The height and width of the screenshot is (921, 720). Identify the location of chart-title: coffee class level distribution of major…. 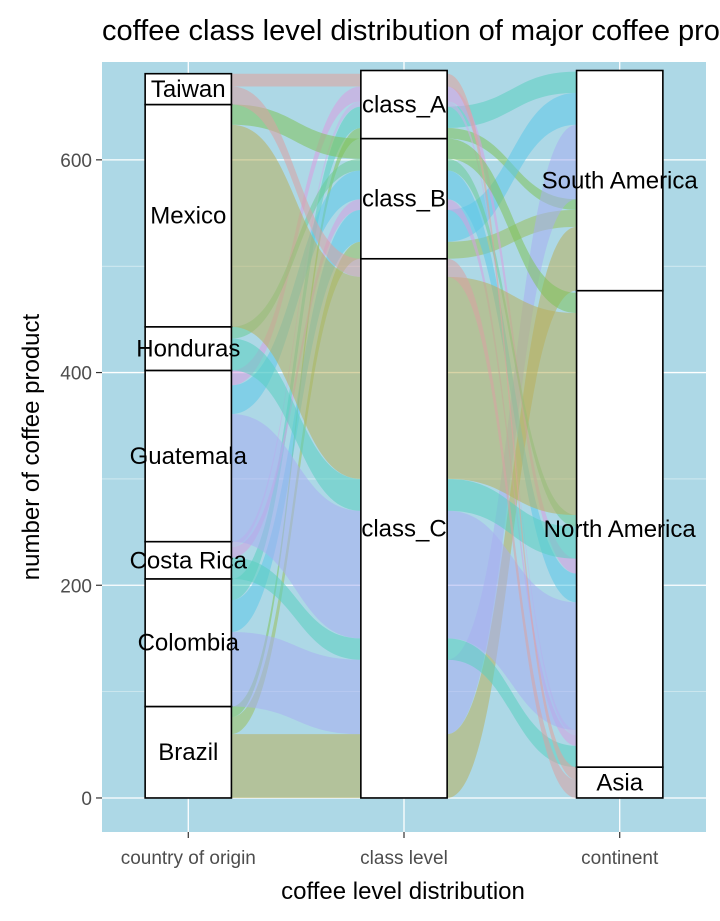
(411, 31).